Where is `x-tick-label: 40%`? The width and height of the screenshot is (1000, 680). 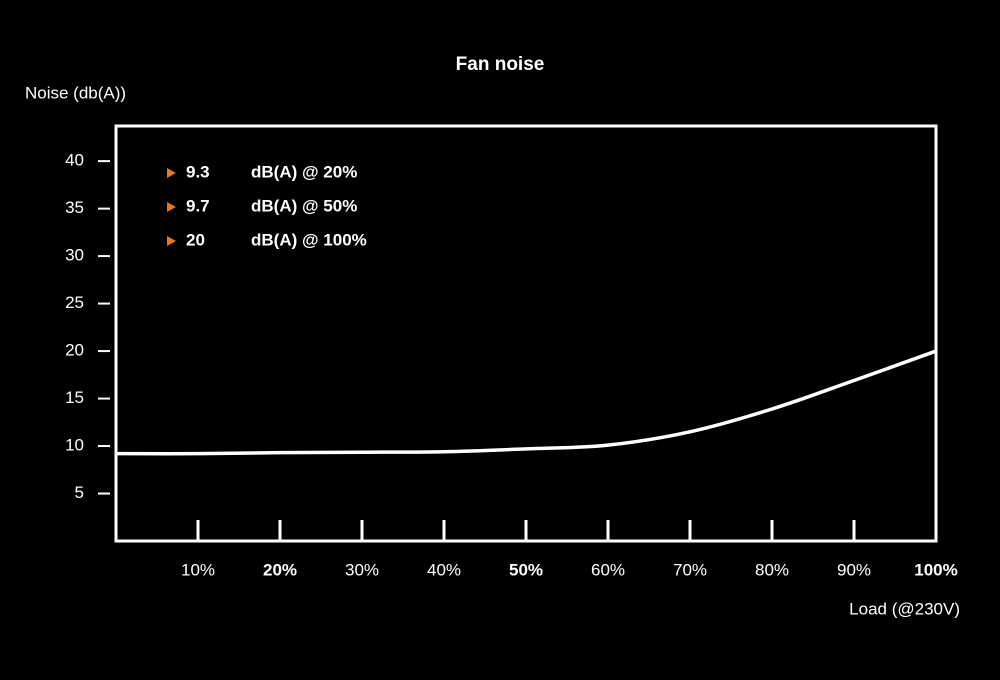 x-tick-label: 40% is located at coordinates (444, 569).